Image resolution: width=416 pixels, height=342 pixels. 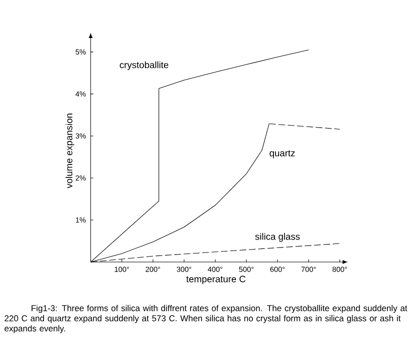 I want to click on y-axis-title: volume expansion, so click(x=70, y=151).